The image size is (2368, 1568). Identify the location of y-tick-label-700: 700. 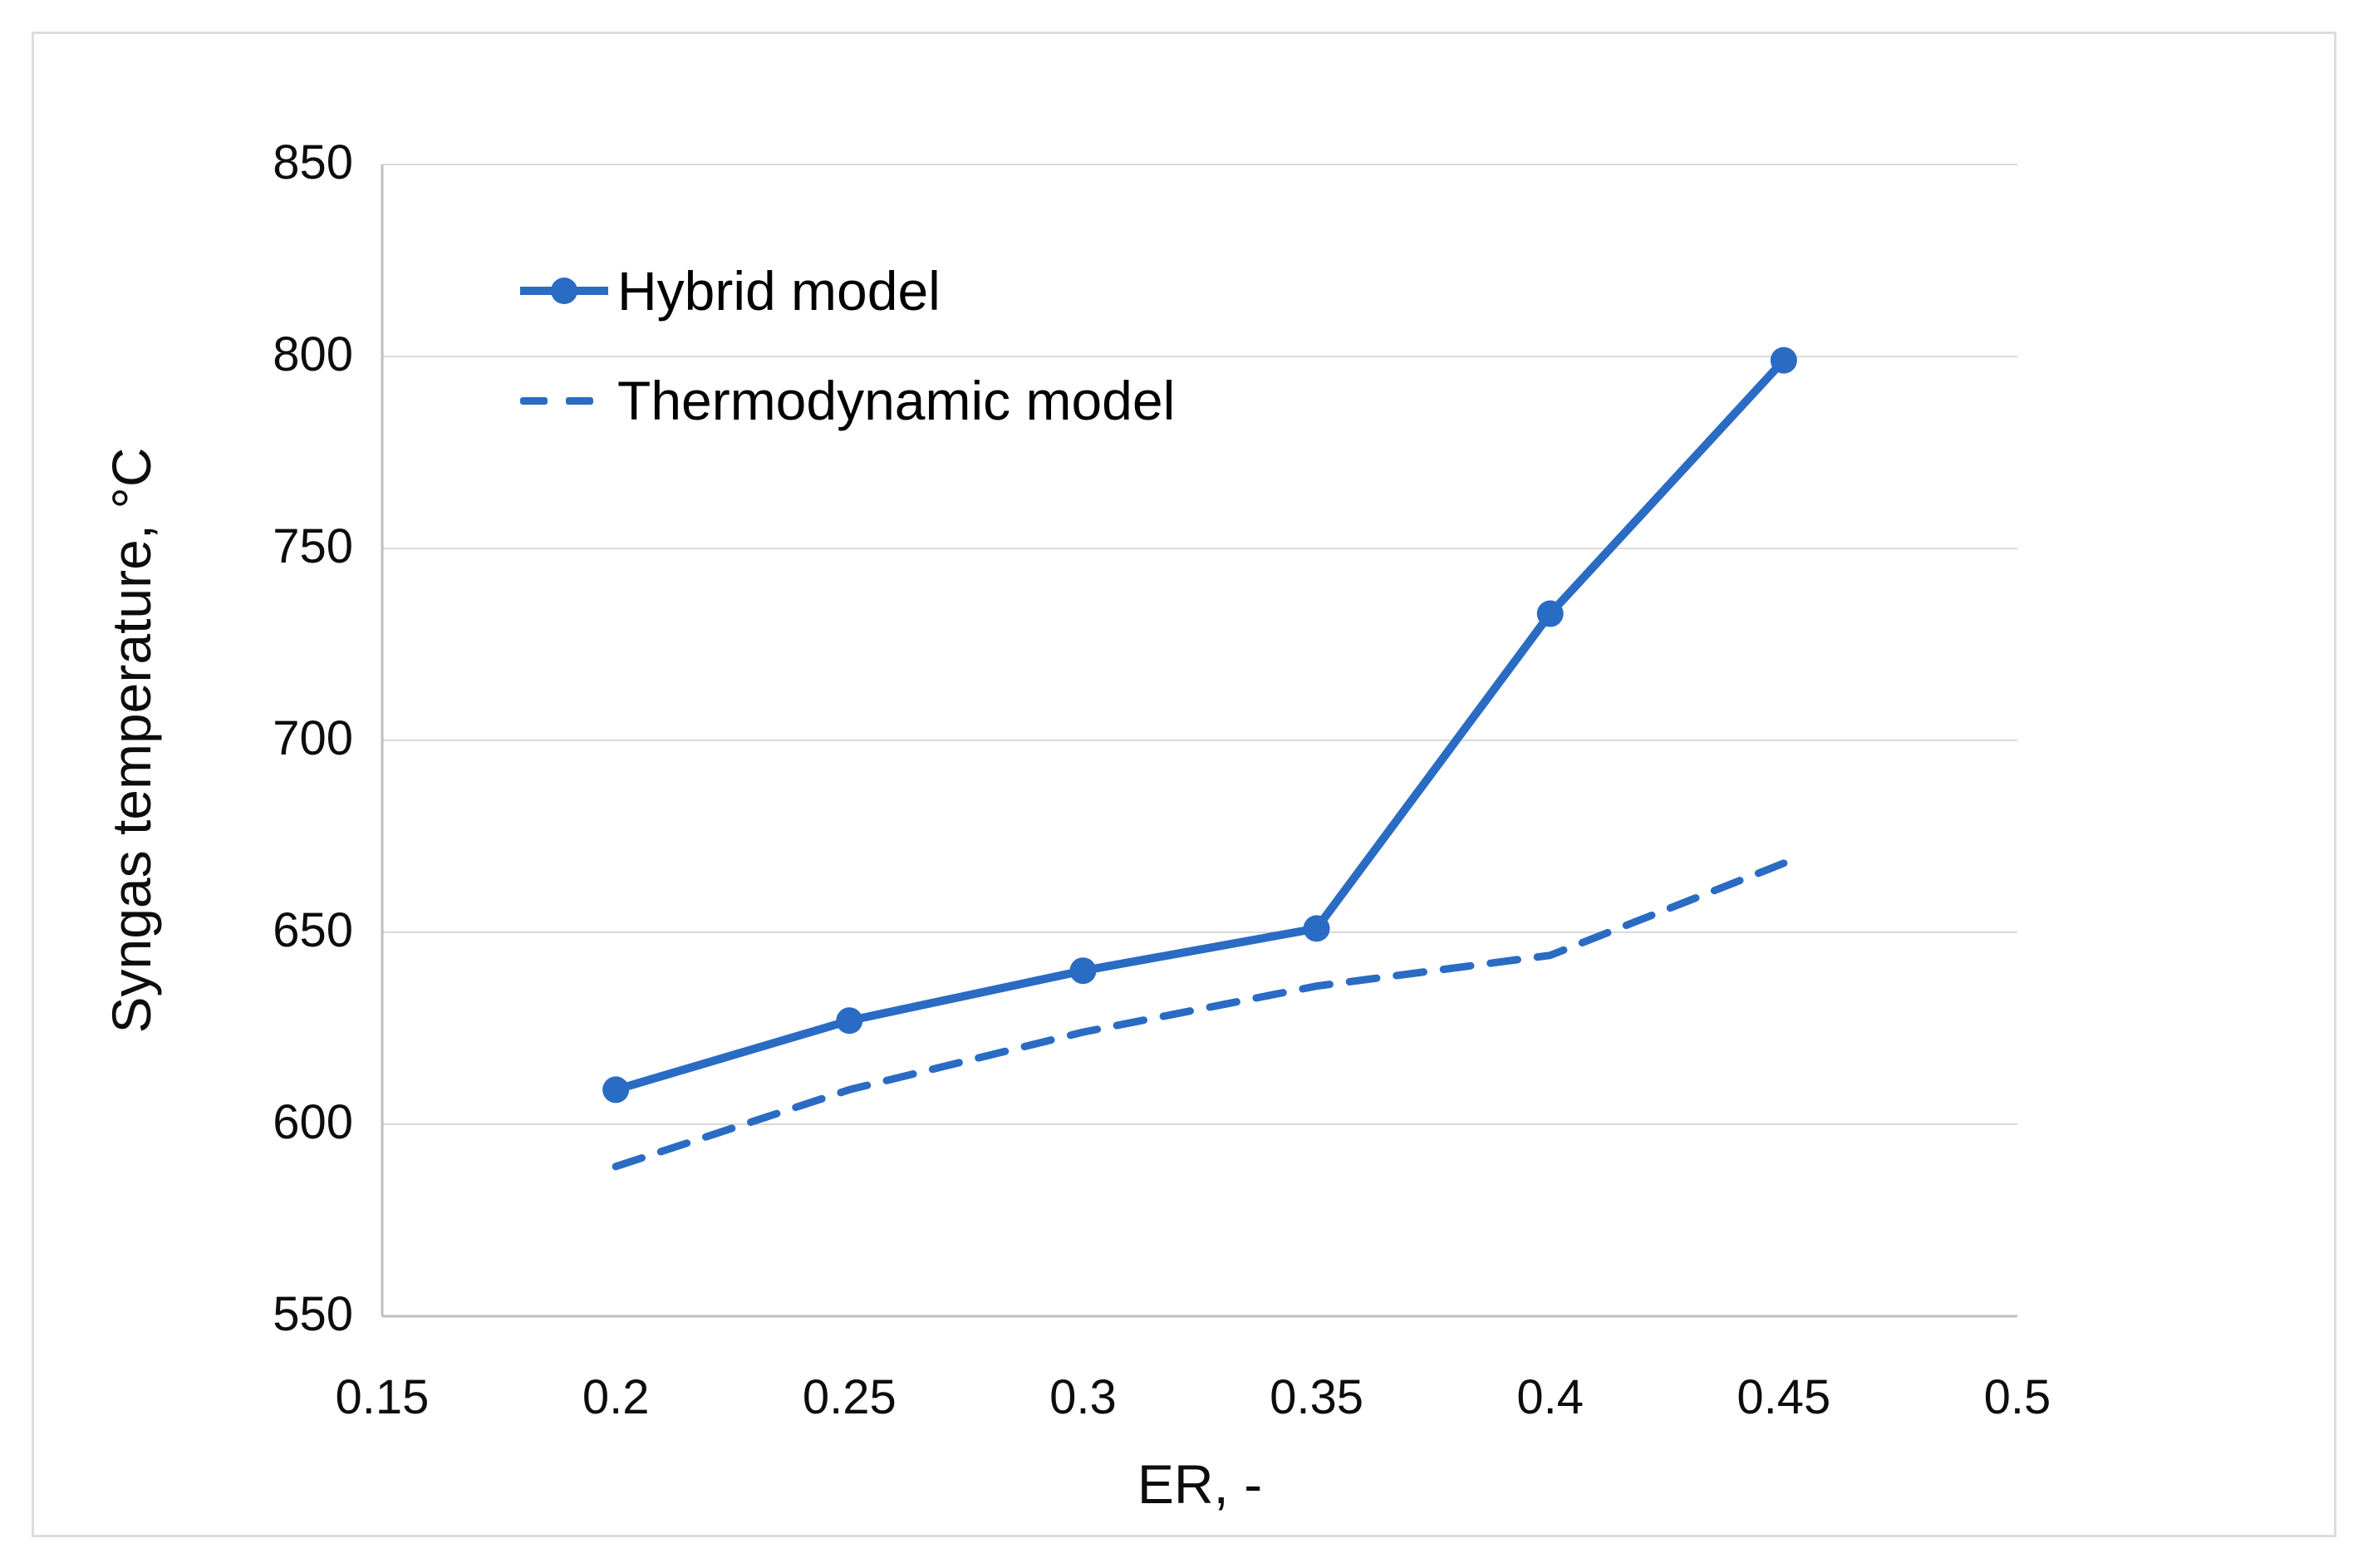
(313, 737).